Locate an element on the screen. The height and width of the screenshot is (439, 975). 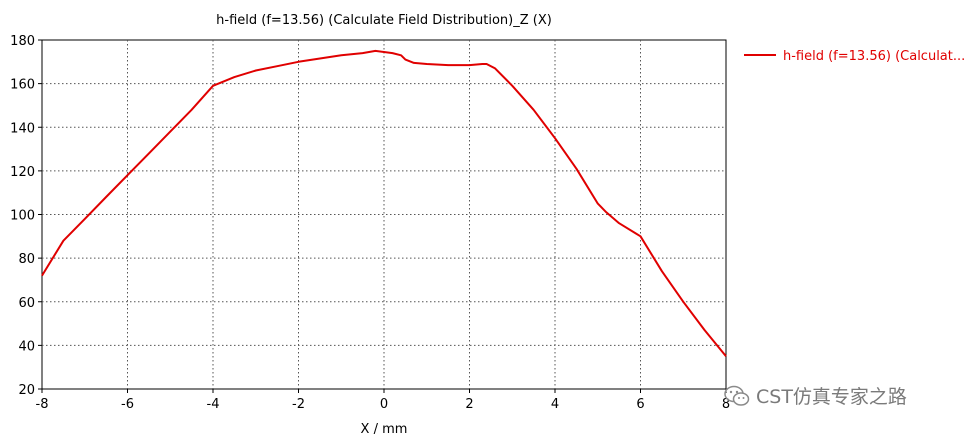
x-tick-label: -8 is located at coordinates (42, 404).